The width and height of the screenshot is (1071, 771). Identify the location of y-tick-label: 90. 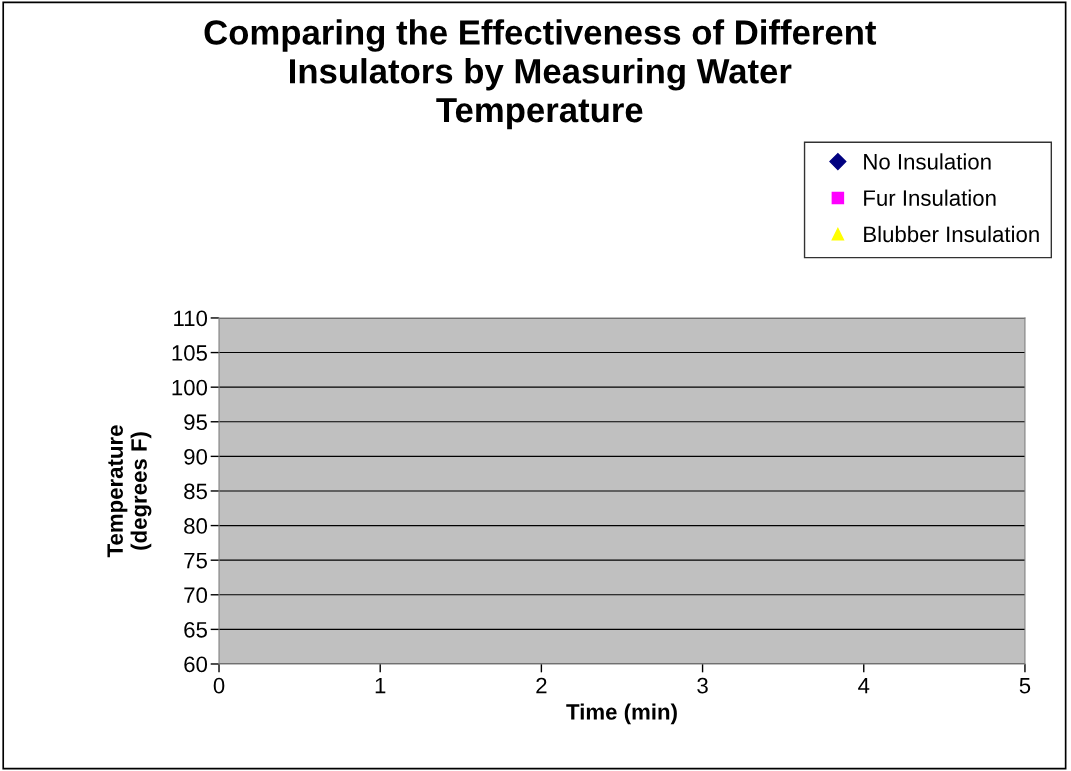
(196, 456).